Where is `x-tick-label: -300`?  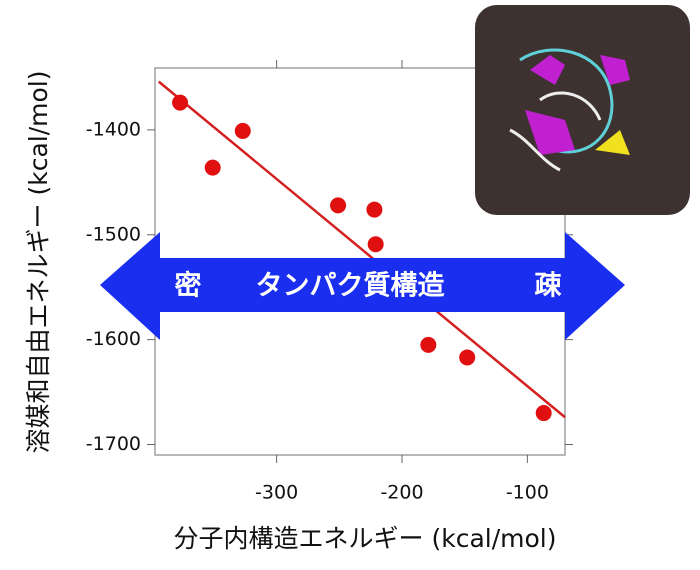
x-tick-label: -300 is located at coordinates (276, 493).